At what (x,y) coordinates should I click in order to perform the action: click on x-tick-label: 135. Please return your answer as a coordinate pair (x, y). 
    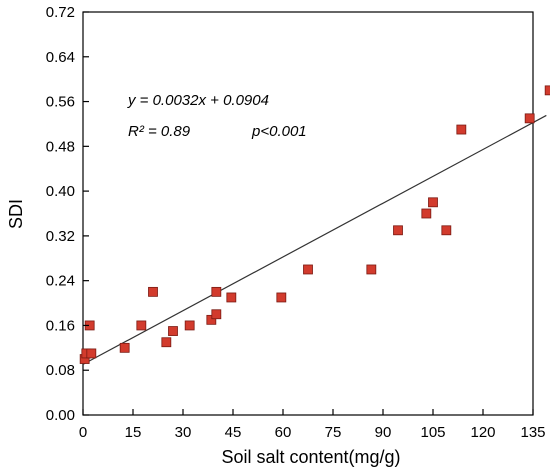
    Looking at the image, I should click on (532, 432).